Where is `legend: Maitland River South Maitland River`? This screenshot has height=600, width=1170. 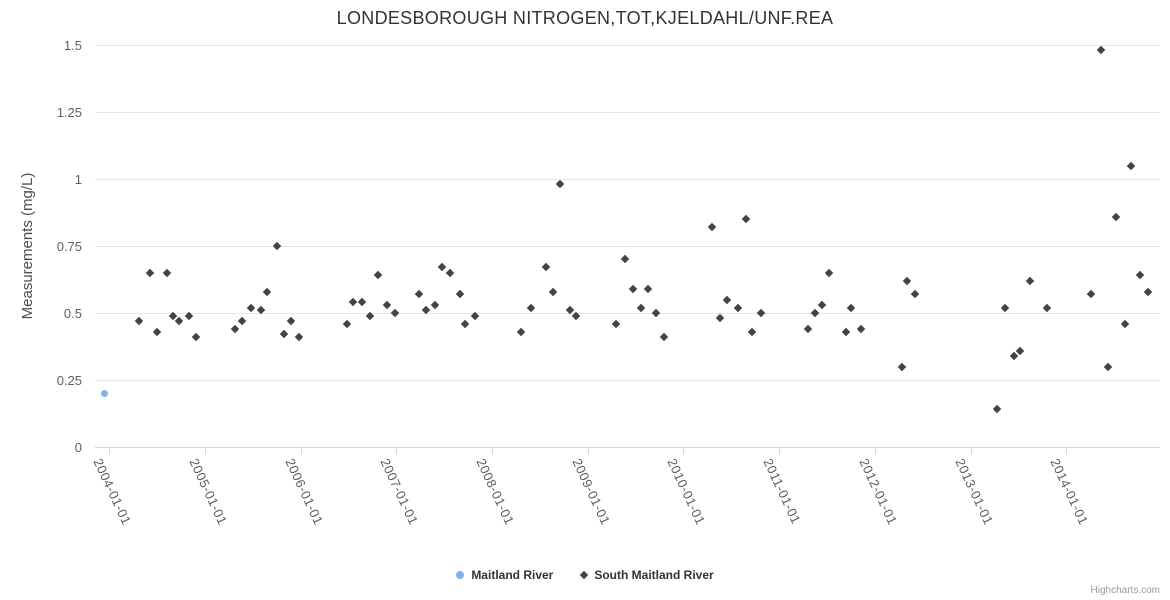
legend: Maitland River South Maitland River is located at coordinates (585, 575).